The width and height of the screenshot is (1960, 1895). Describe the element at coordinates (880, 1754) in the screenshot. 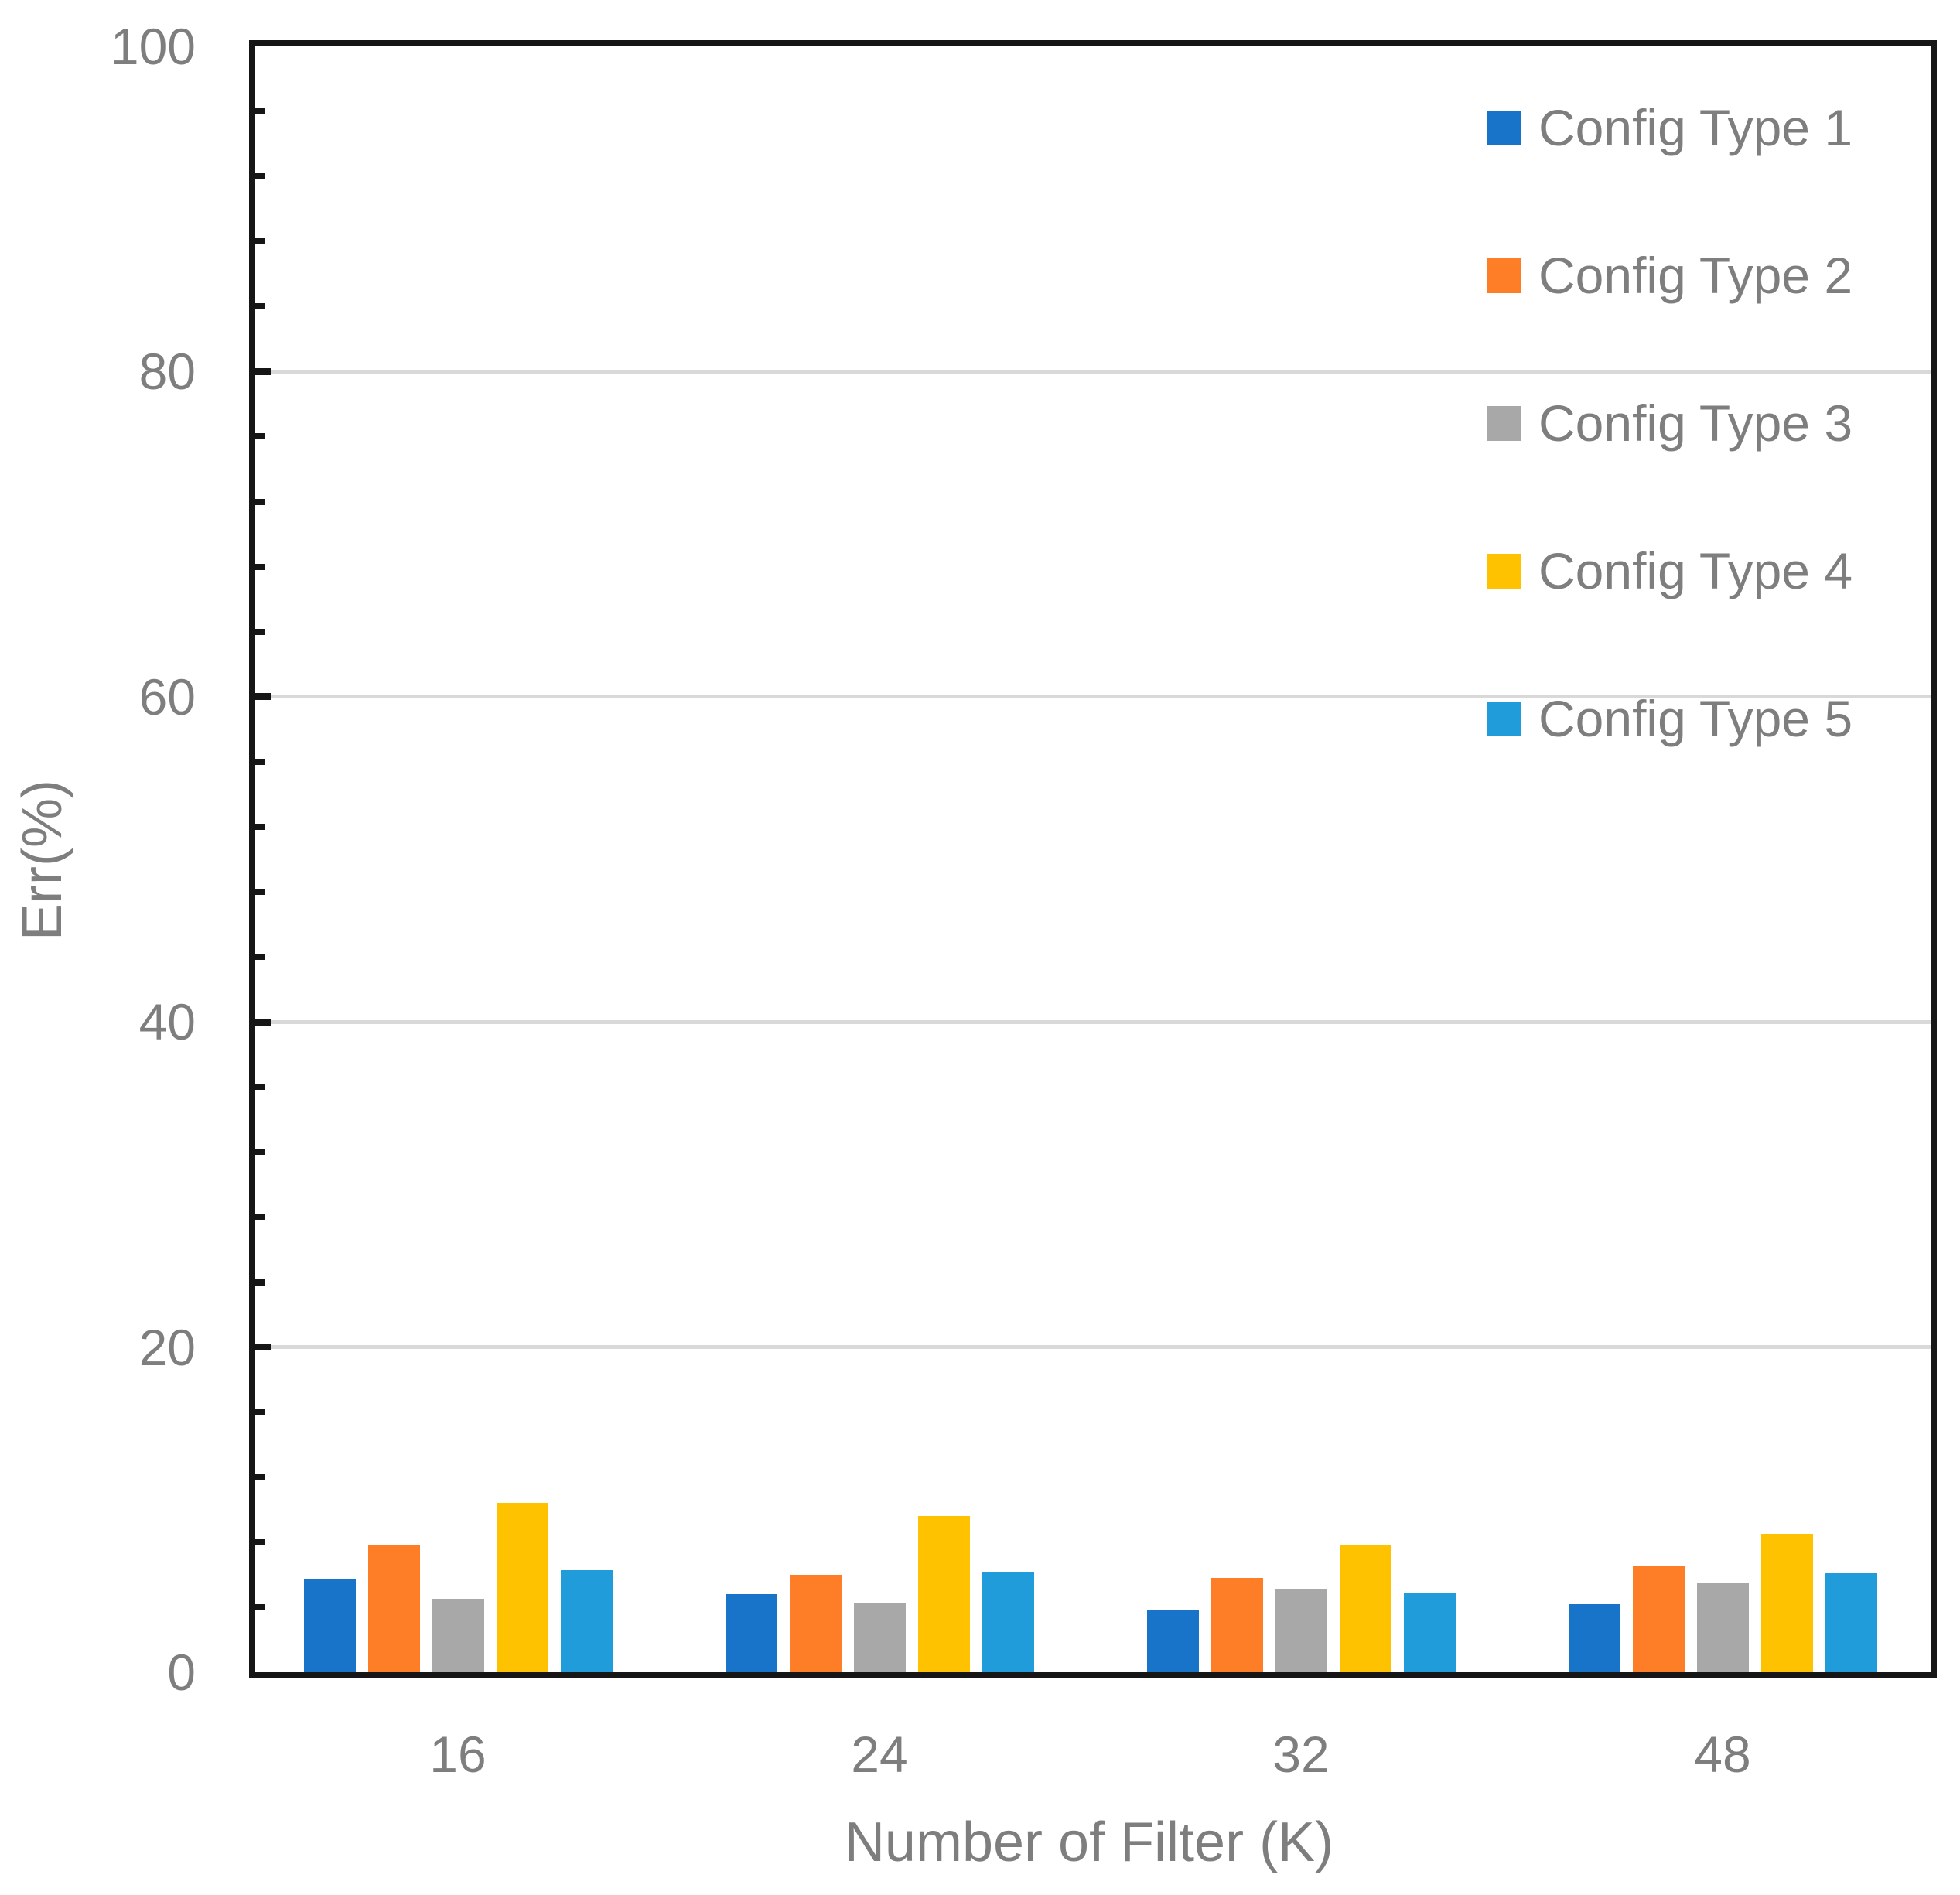

I see `x-tick-label-24: 24` at that location.